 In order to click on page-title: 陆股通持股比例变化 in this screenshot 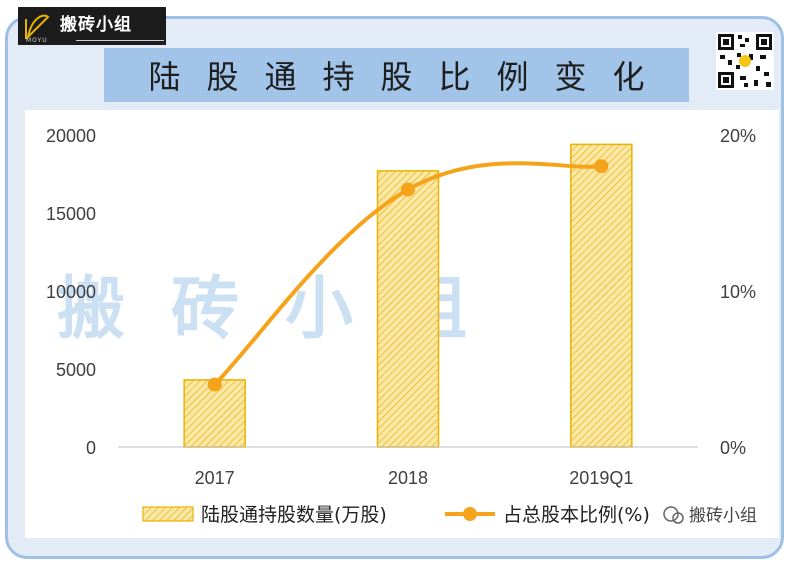, I will do `click(409, 77)`.